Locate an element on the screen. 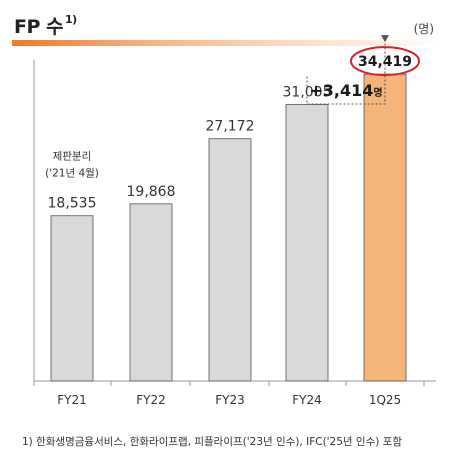  title-divider is located at coordinates (227, 43).